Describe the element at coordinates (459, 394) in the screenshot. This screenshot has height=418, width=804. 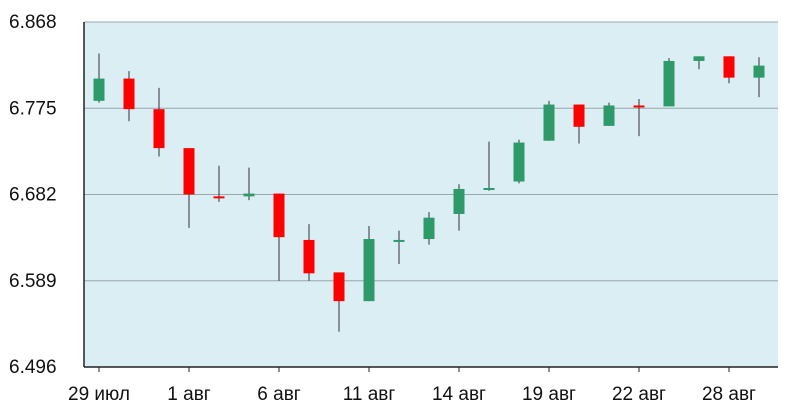
I see `x-tick-label: 14 авг` at that location.